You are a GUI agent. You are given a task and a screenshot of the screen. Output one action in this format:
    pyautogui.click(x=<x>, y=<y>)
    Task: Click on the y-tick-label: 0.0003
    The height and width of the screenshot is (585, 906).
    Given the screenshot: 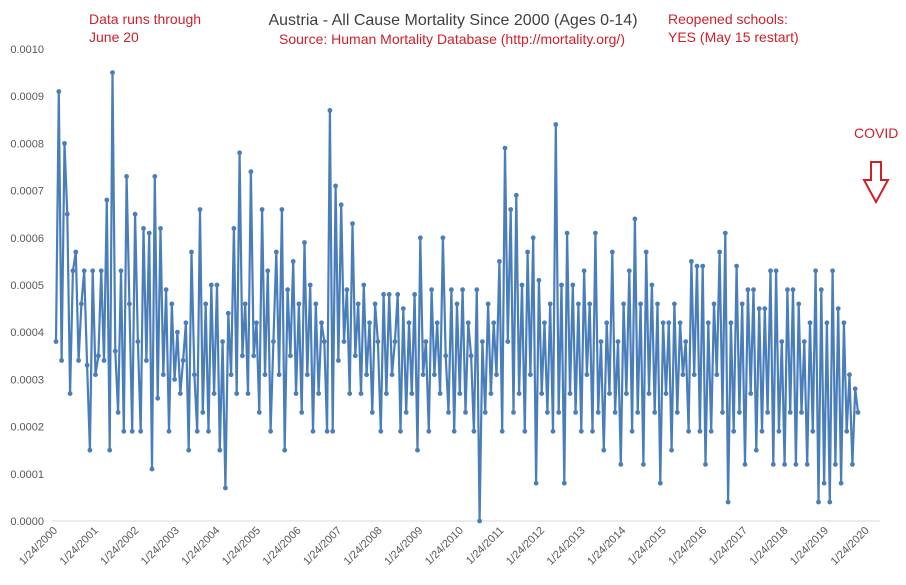 What is the action you would take?
    pyautogui.click(x=27, y=380)
    